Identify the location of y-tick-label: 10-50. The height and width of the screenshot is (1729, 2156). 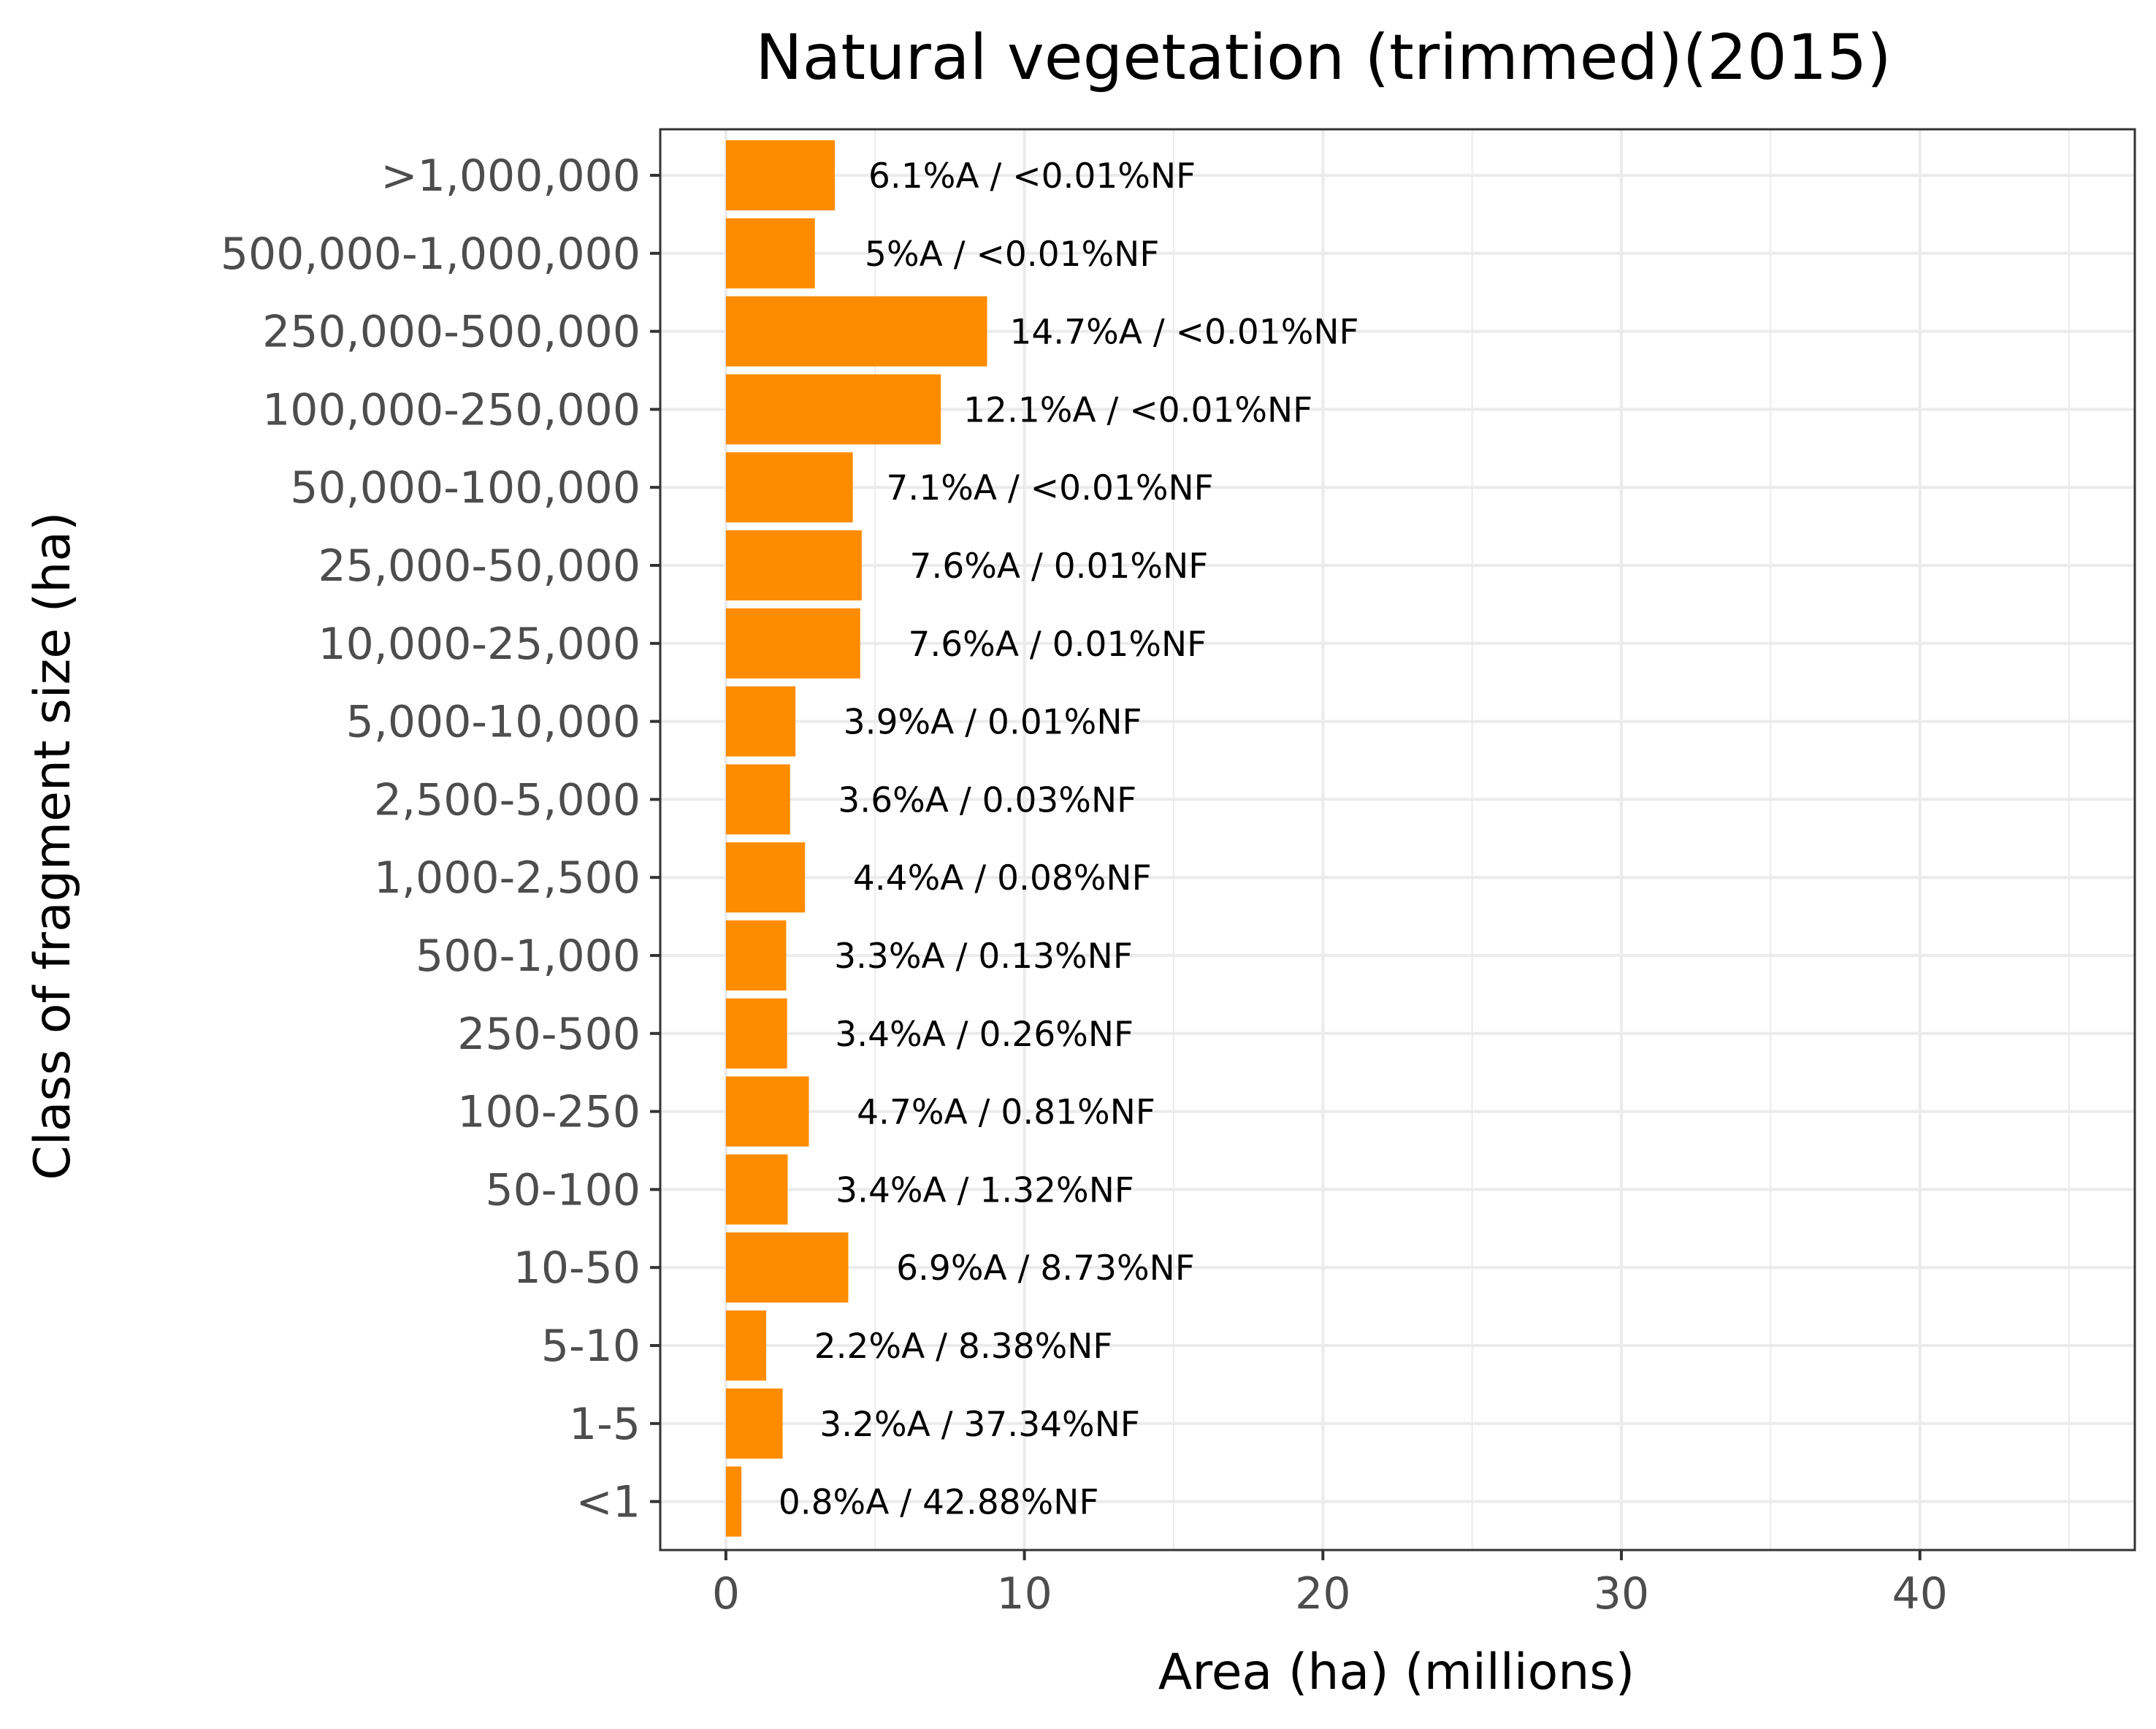
(577, 1268).